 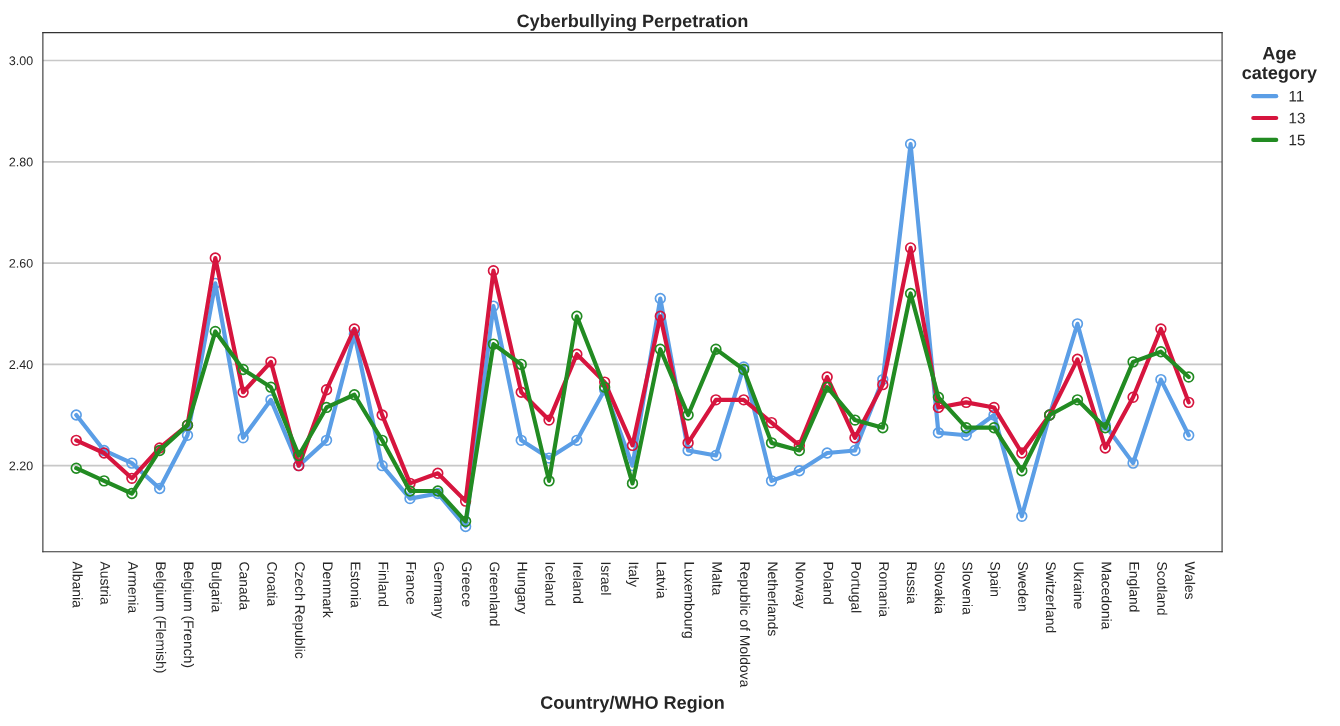 What do you see at coordinates (1051, 597) in the screenshot?
I see `x-tick-label: Switzerland` at bounding box center [1051, 597].